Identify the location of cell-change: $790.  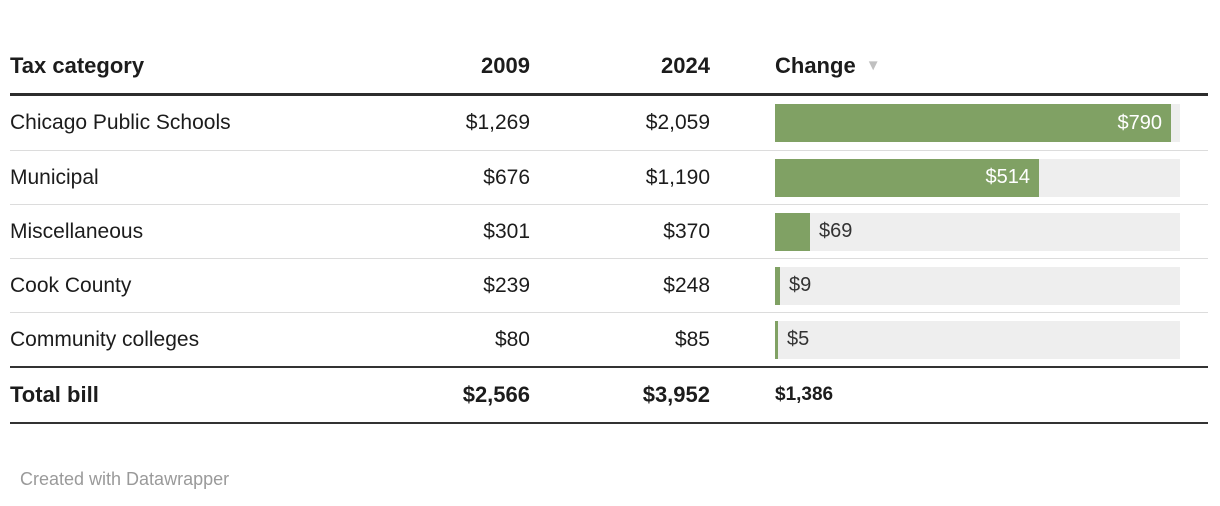
(959, 123).